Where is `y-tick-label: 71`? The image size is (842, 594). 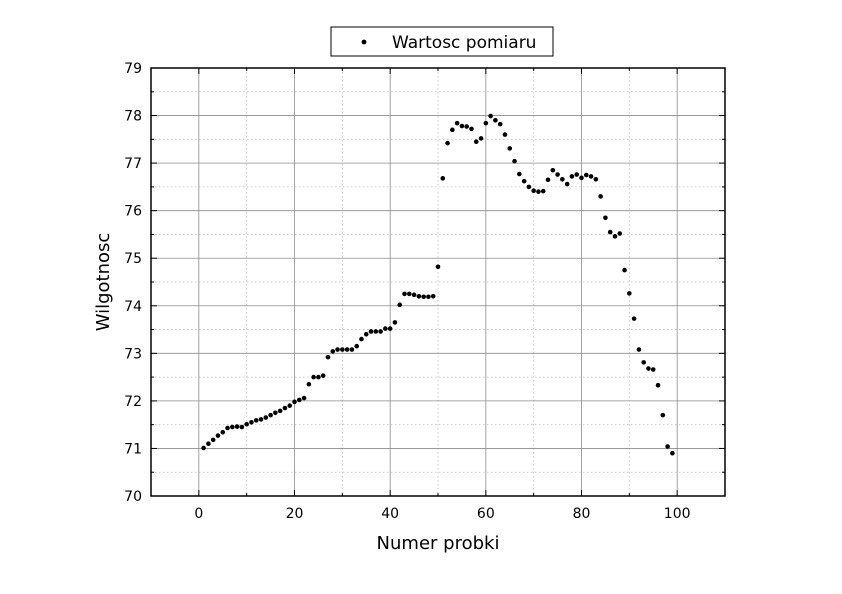
y-tick-label: 71 is located at coordinates (133, 449).